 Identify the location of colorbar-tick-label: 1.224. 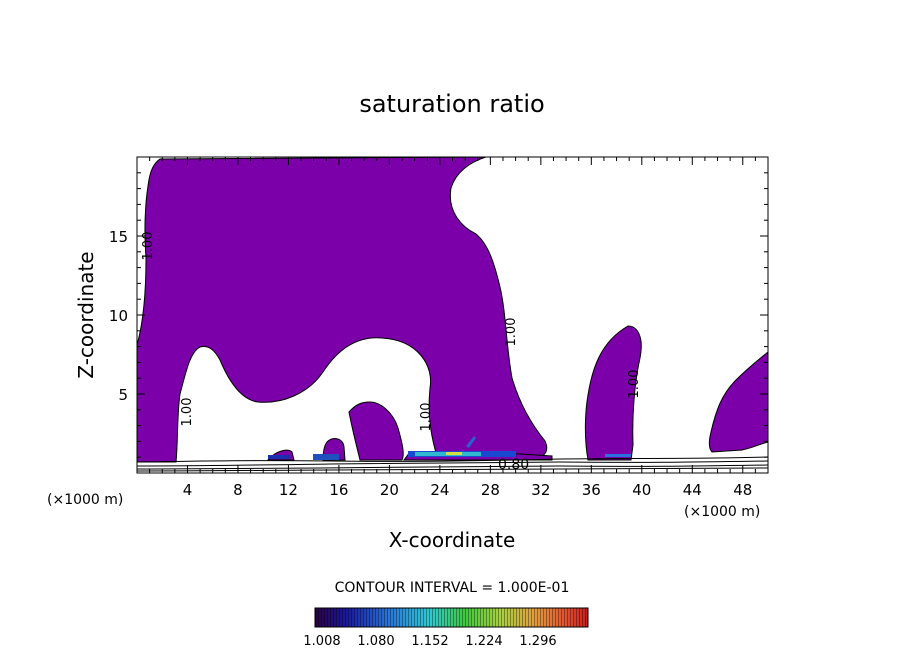
(483, 641).